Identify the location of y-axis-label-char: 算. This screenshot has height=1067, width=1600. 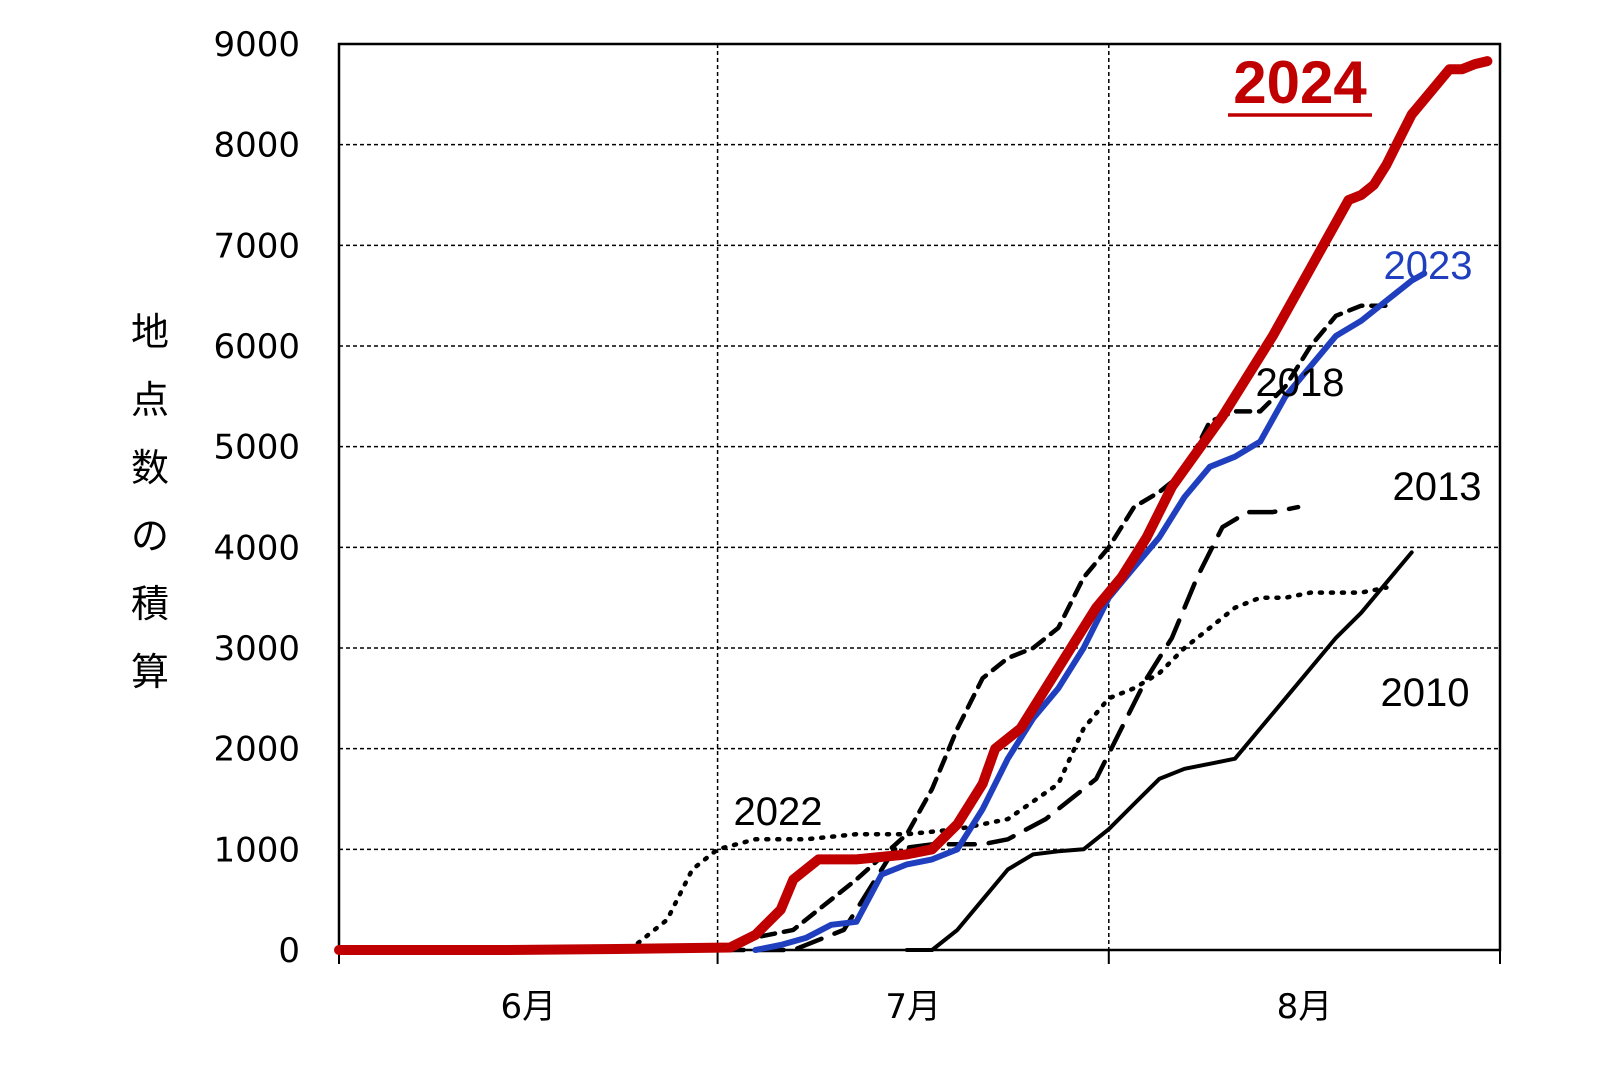
(150, 672).